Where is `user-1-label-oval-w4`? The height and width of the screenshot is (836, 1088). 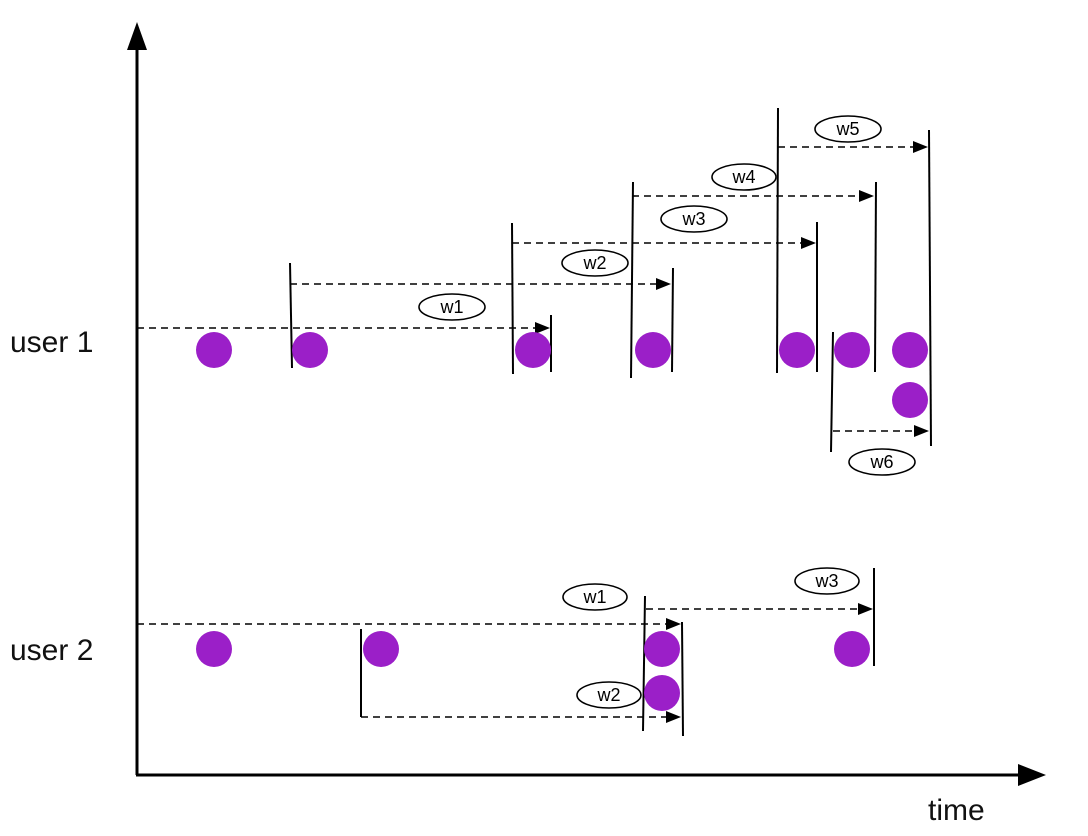
user-1-label-oval-w4 is located at coordinates (744, 177).